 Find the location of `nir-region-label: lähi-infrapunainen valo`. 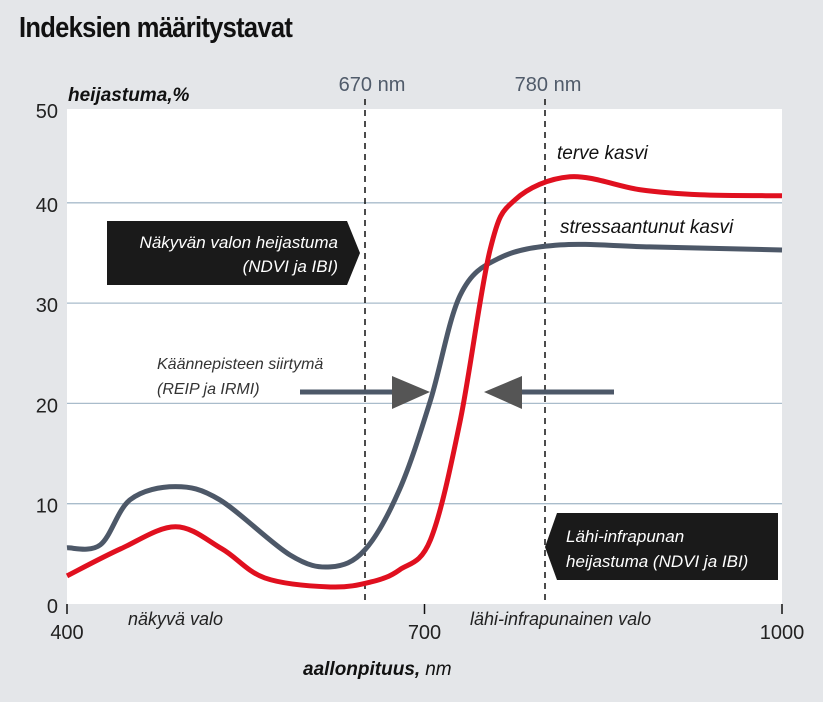

nir-region-label: lähi-infrapunainen valo is located at coordinates (560, 619).